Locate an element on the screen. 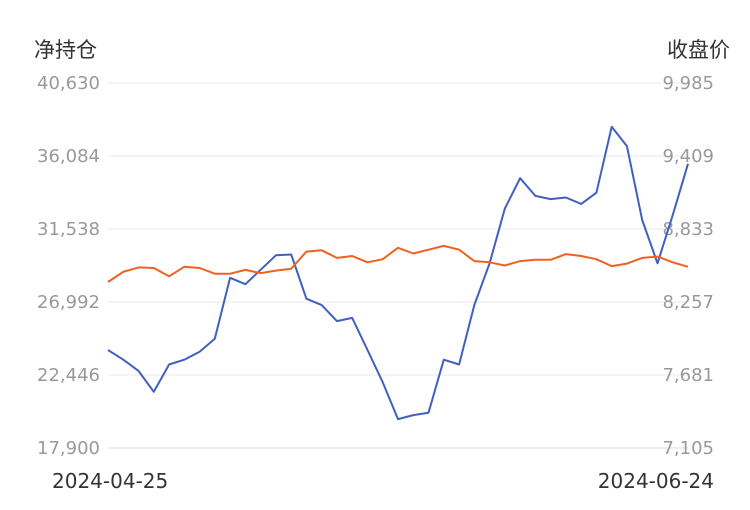  left-tick-label: 17,900 is located at coordinates (68, 448).